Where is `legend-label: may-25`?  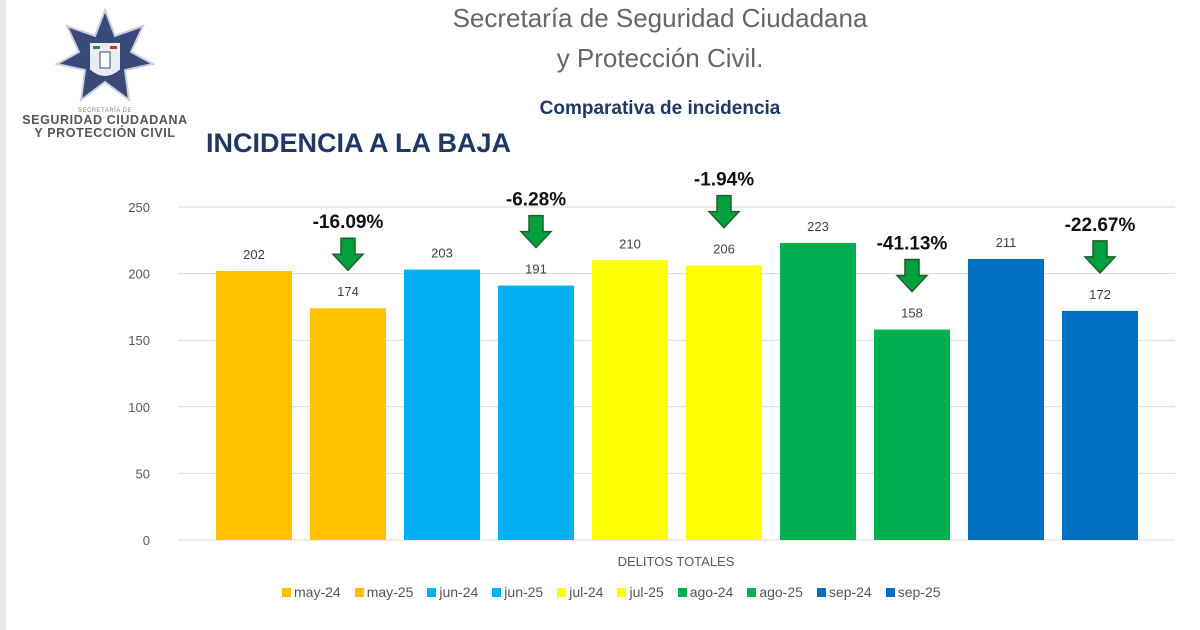 legend-label: may-25 is located at coordinates (390, 592).